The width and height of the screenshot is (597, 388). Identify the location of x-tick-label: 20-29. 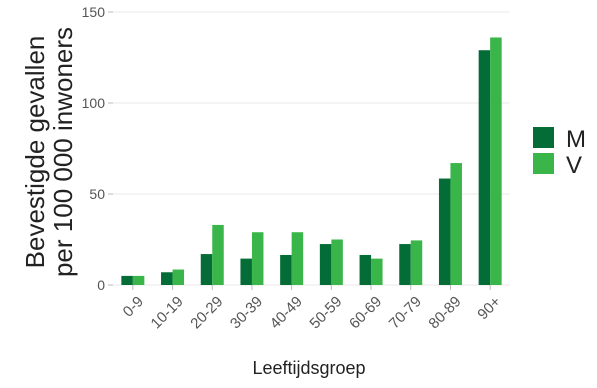
(206, 312).